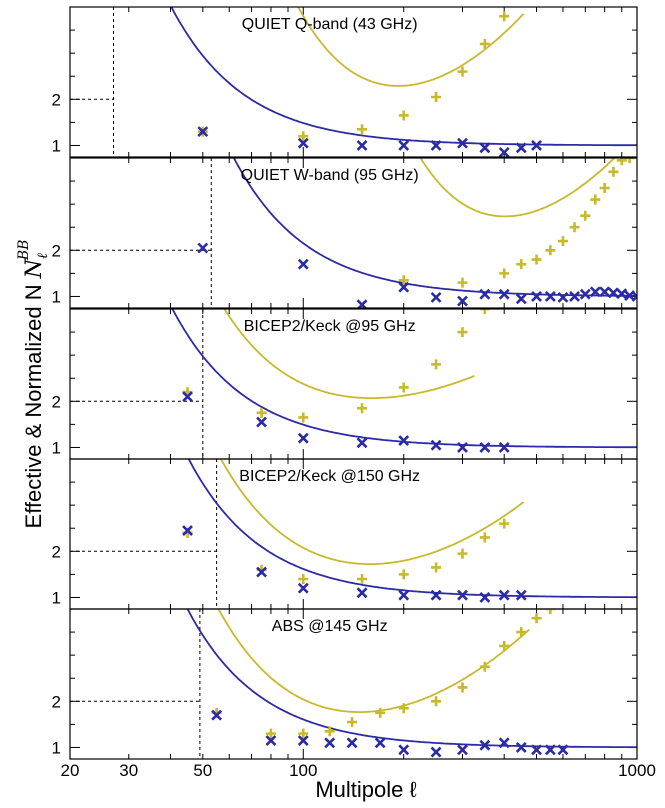 This screenshot has width=665, height=808. What do you see at coordinates (33, 406) in the screenshot?
I see `y-axis-label-main: Effective & Normalized N` at bounding box center [33, 406].